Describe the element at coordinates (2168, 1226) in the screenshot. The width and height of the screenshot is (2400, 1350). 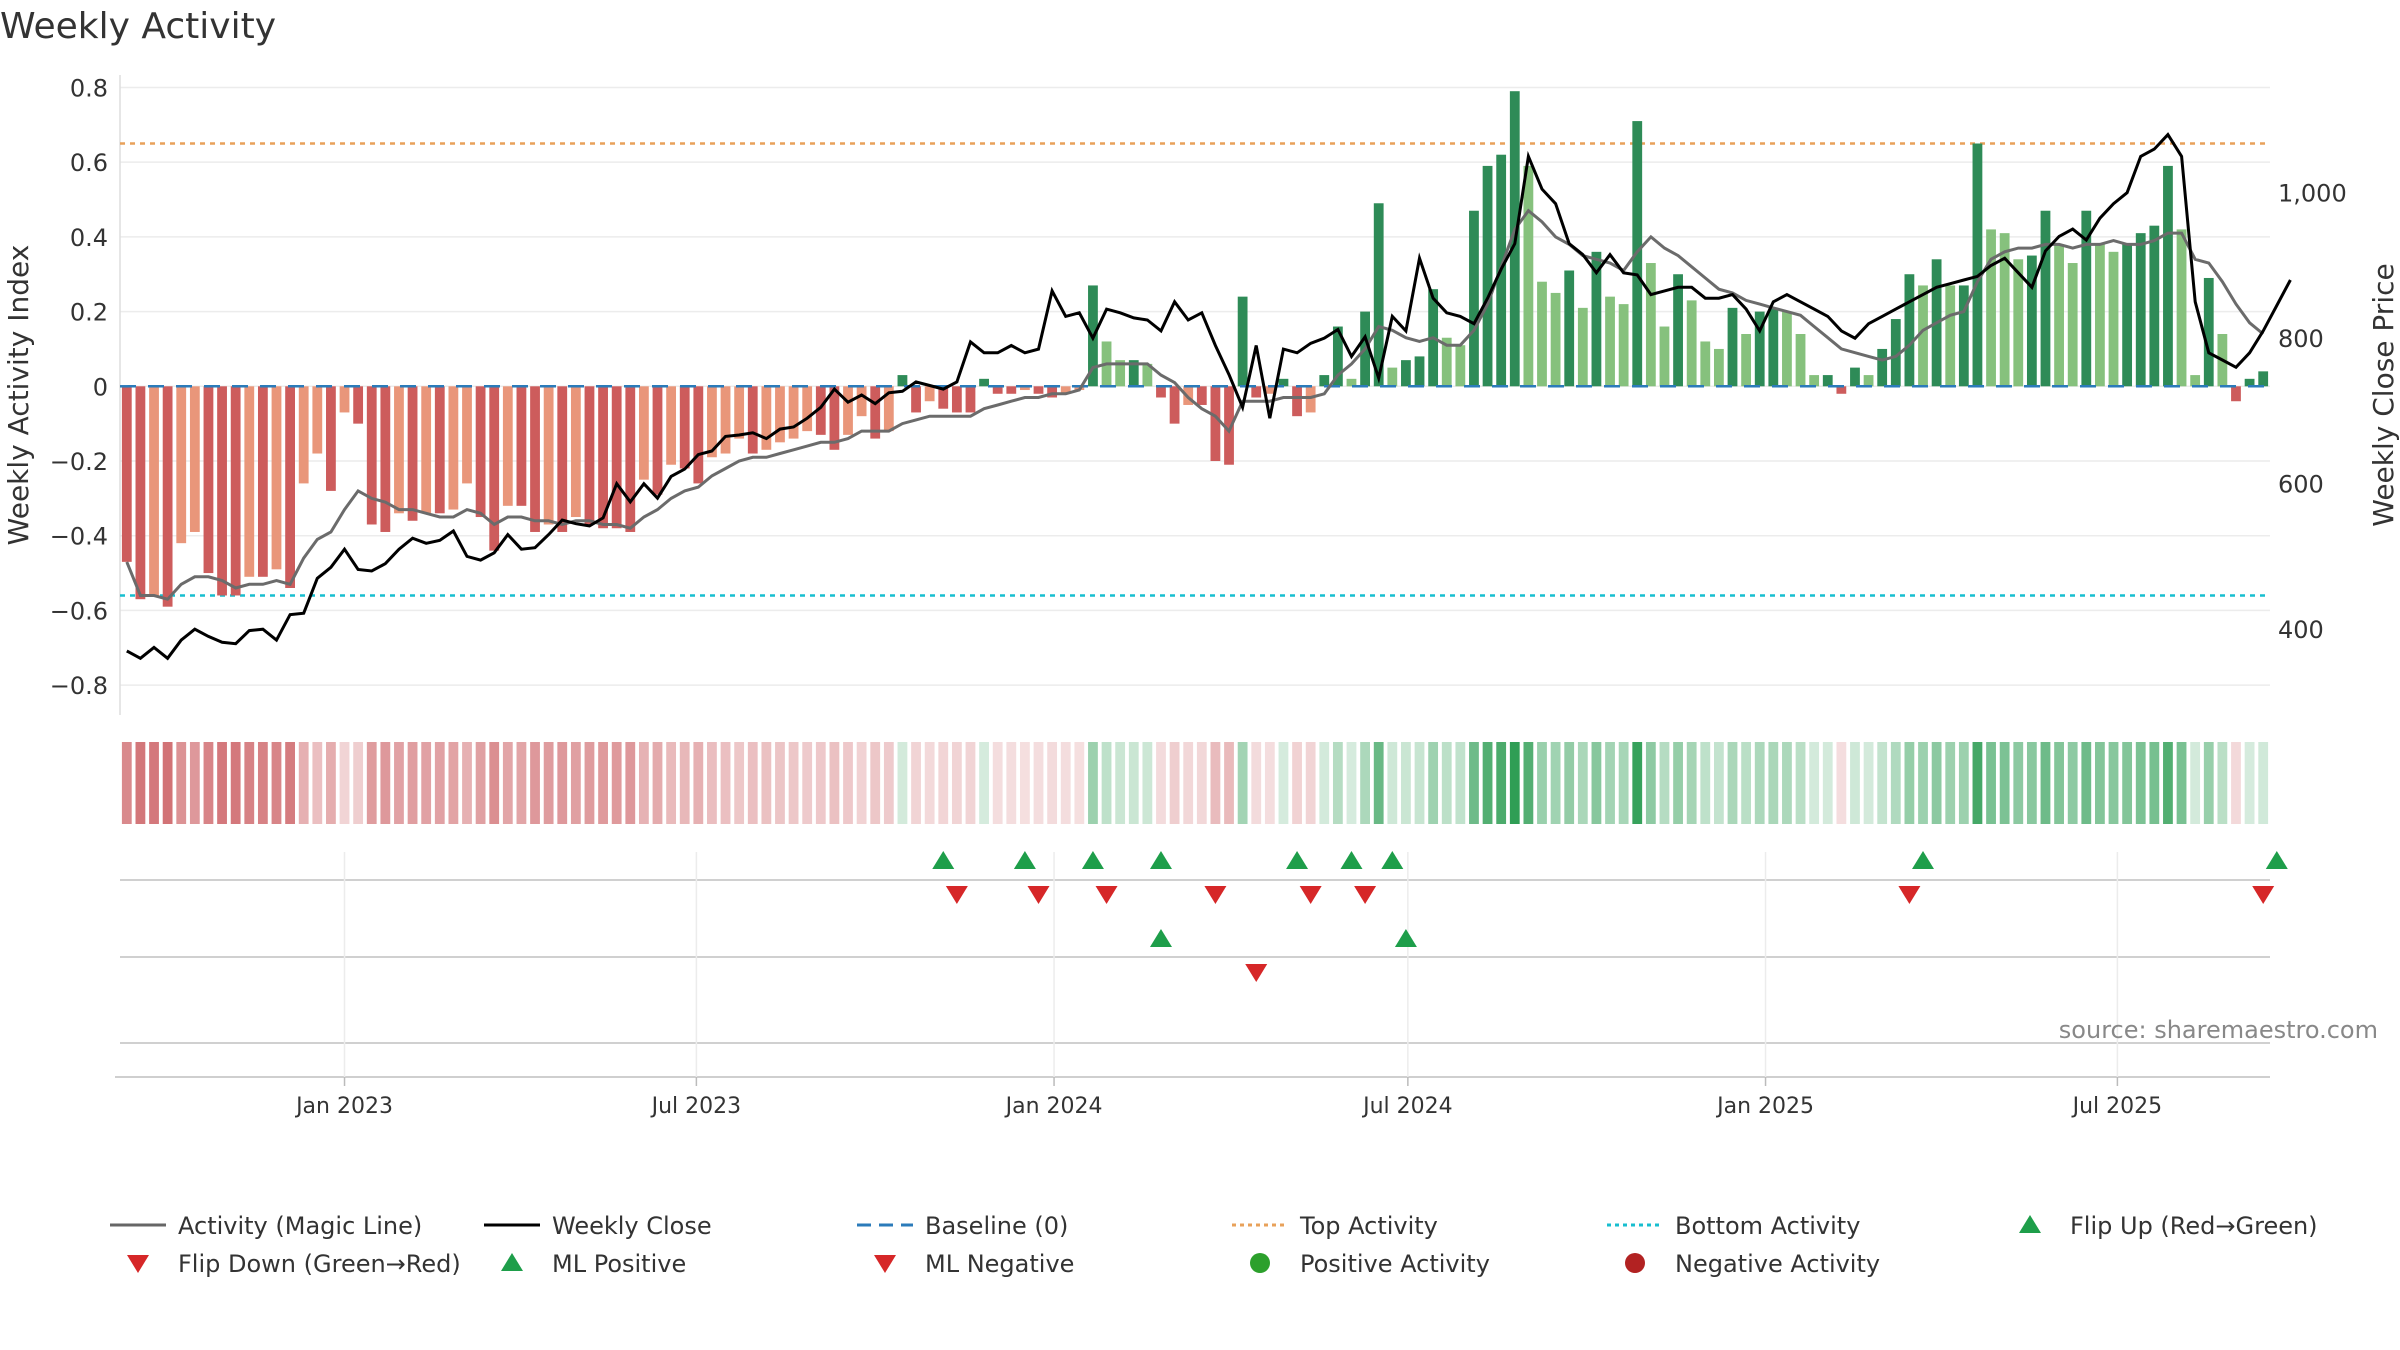
I see `legend-item: Flip Up (Red→Green)` at that location.